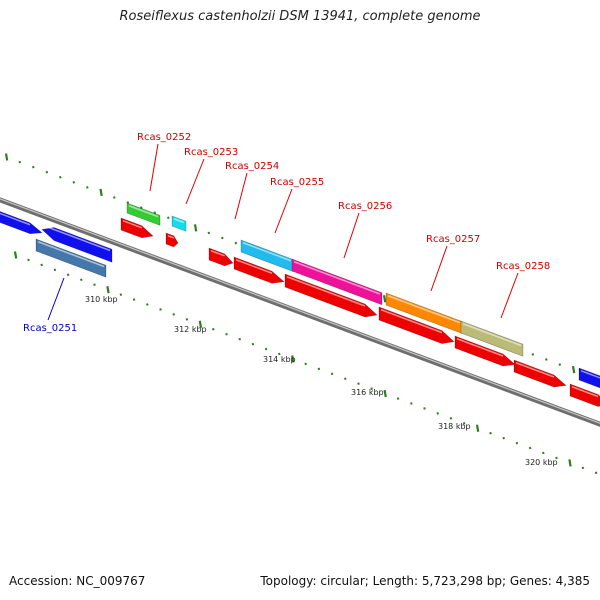  What do you see at coordinates (267, 252) in the screenshot?
I see `skyblue-gene-block-sheen` at bounding box center [267, 252].